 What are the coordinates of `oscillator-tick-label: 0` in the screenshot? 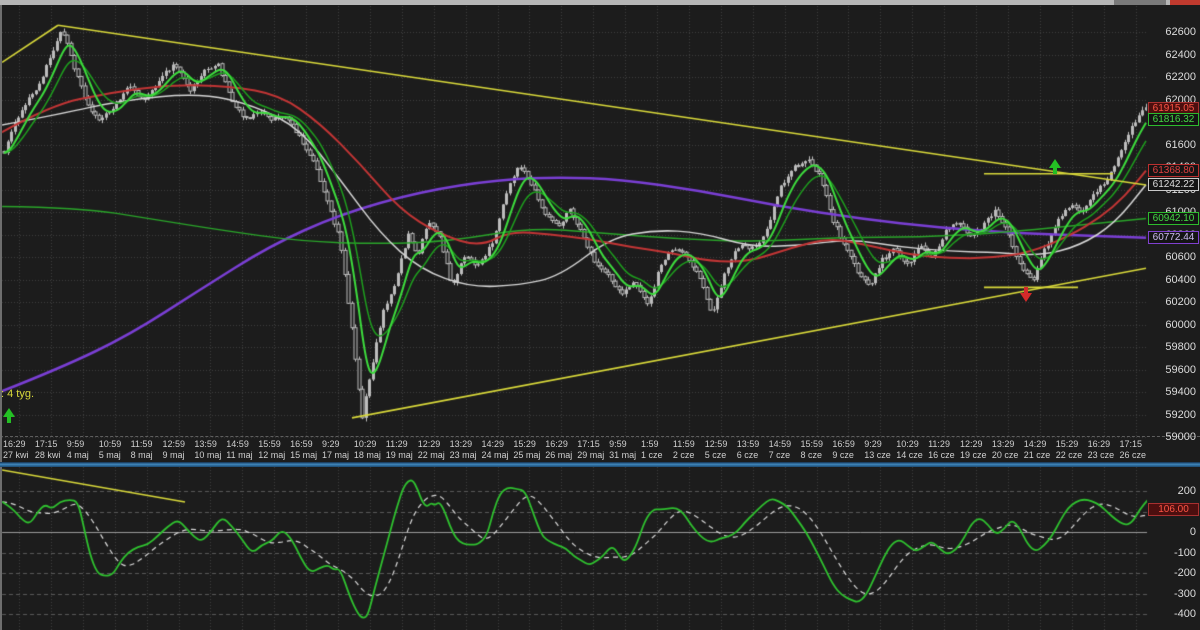 It's located at (1192, 532).